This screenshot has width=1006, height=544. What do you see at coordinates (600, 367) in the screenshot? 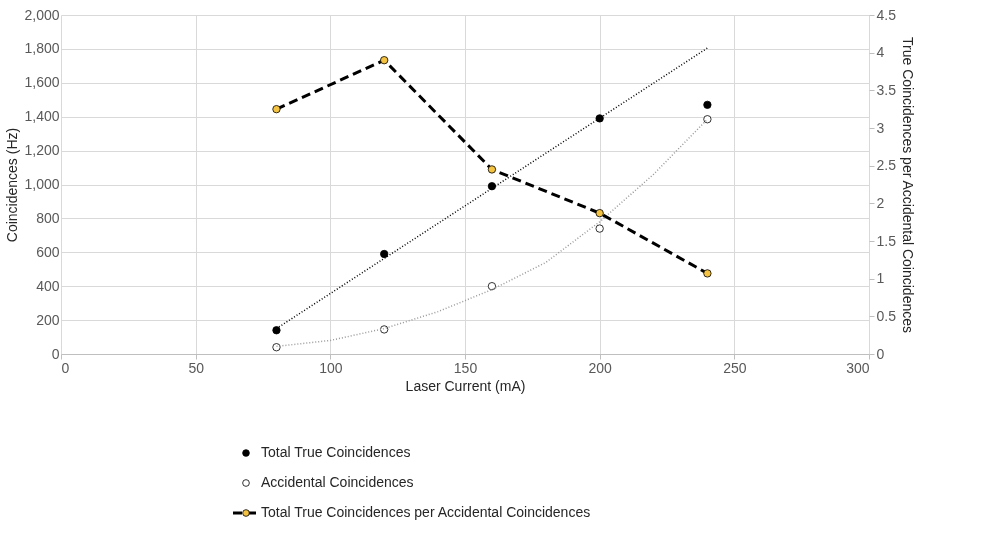
I see `x-tick-label: 200` at bounding box center [600, 367].